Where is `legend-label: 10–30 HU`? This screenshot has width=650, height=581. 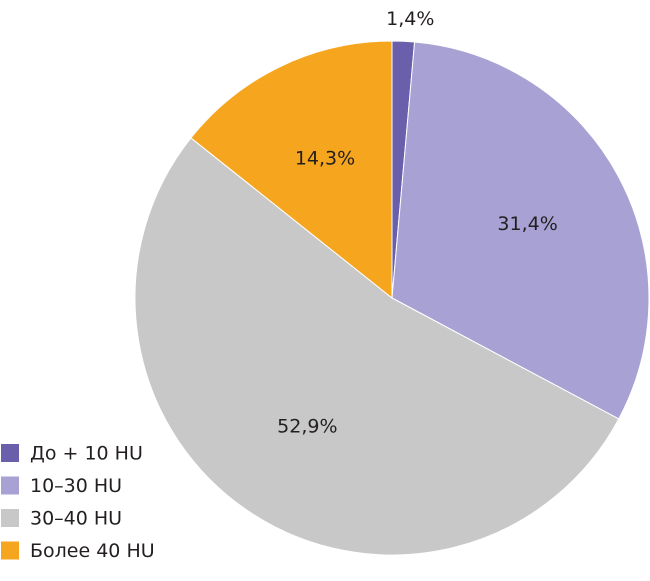
legend-label: 10–30 HU is located at coordinates (76, 486).